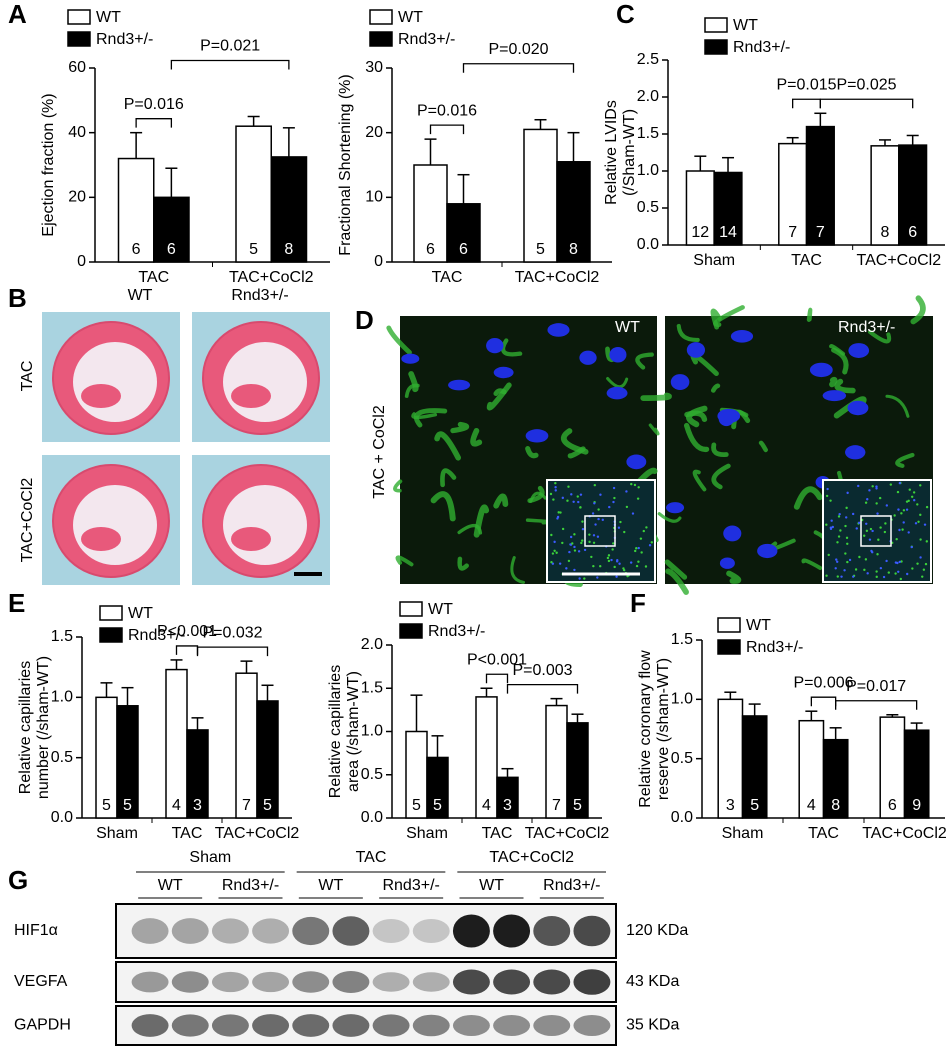 The height and width of the screenshot is (1050, 948). Describe the element at coordinates (25, 727) in the screenshot. I see `y-axis-label: Relative capillaries` at that location.